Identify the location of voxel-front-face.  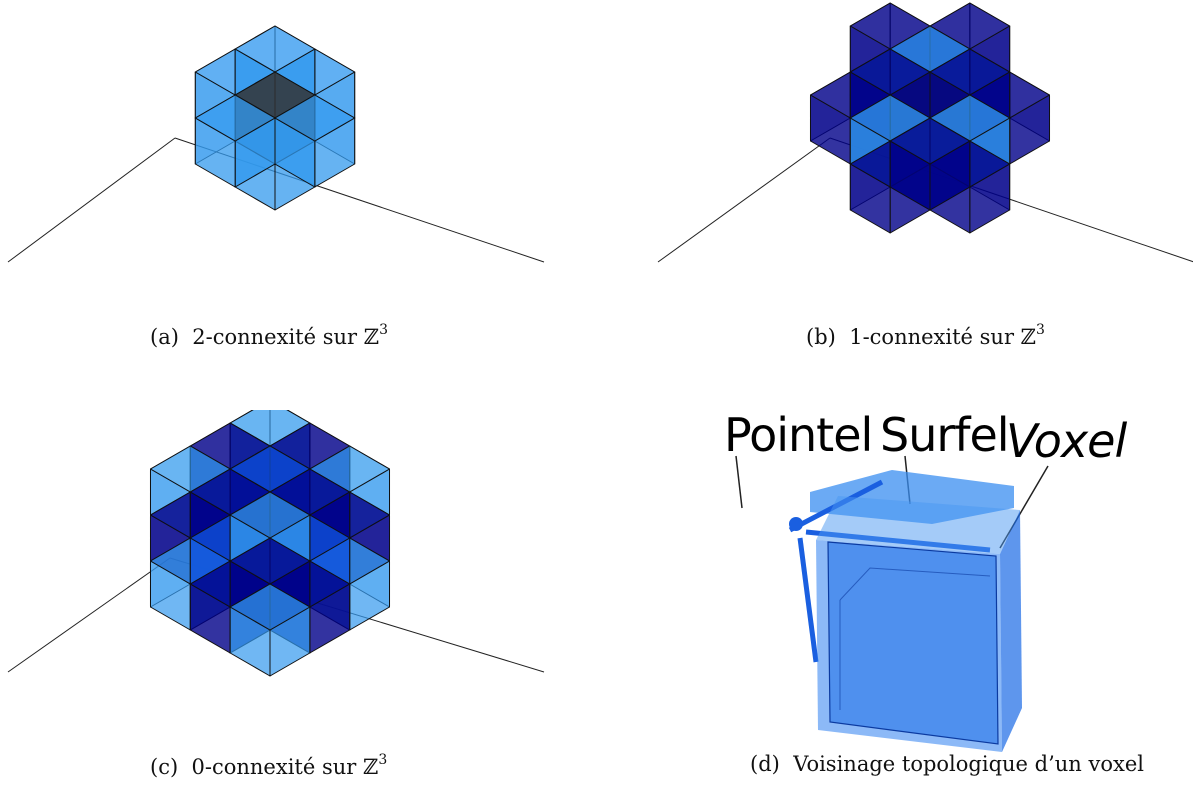
(913, 643).